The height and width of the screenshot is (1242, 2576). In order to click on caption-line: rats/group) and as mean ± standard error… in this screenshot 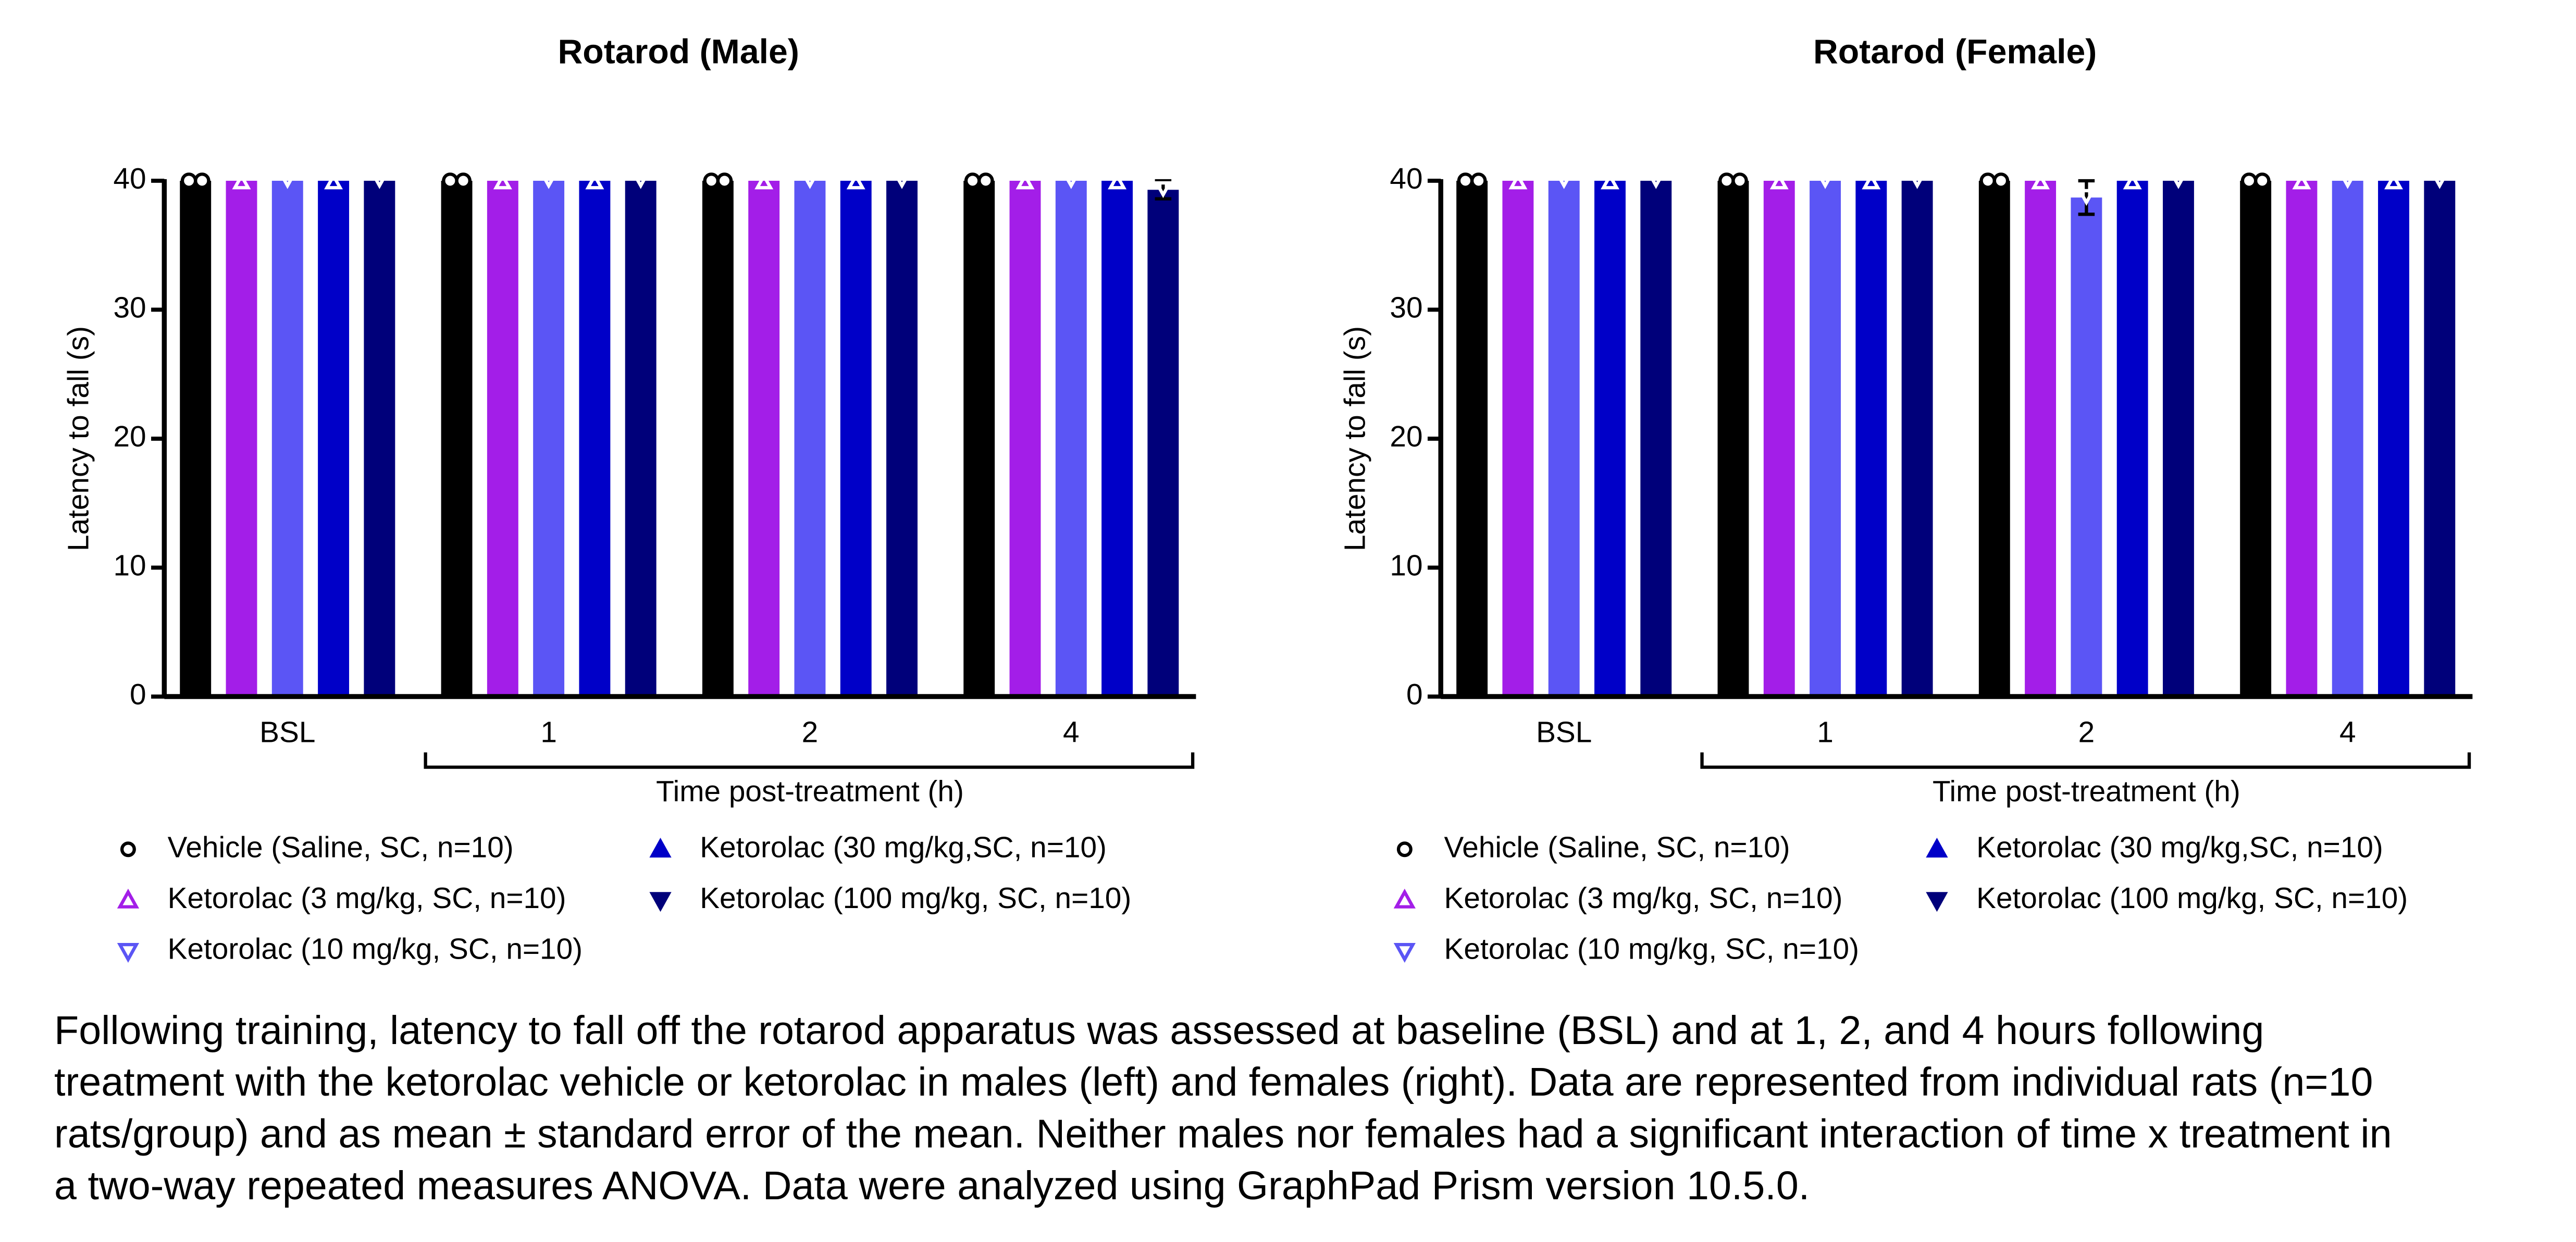, I will do `click(1223, 1133)`.